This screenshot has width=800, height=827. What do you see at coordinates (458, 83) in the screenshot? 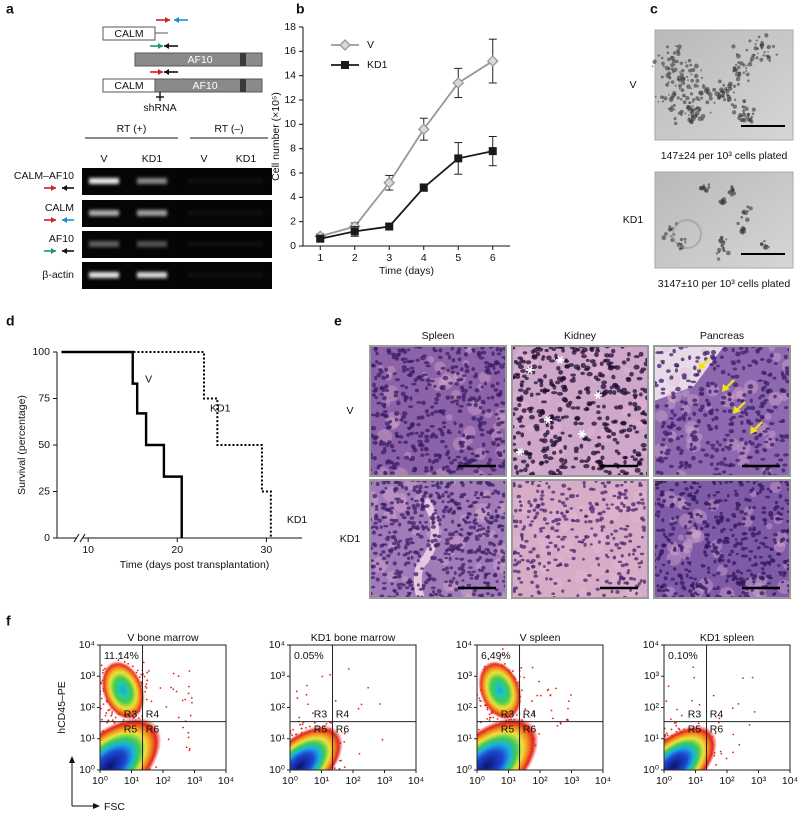
I see `point` at bounding box center [458, 83].